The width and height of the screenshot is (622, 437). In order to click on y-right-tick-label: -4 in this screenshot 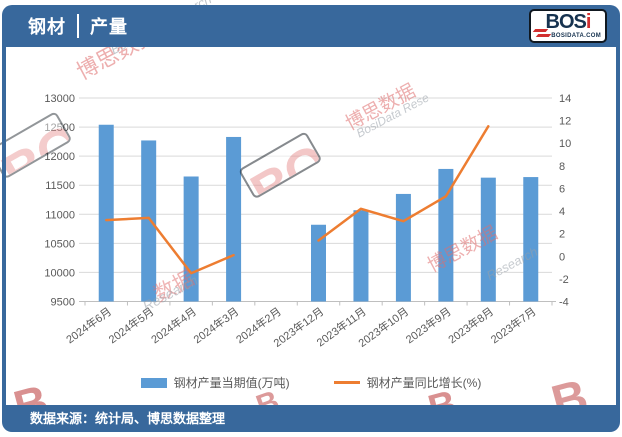, I will do `click(564, 303)`.